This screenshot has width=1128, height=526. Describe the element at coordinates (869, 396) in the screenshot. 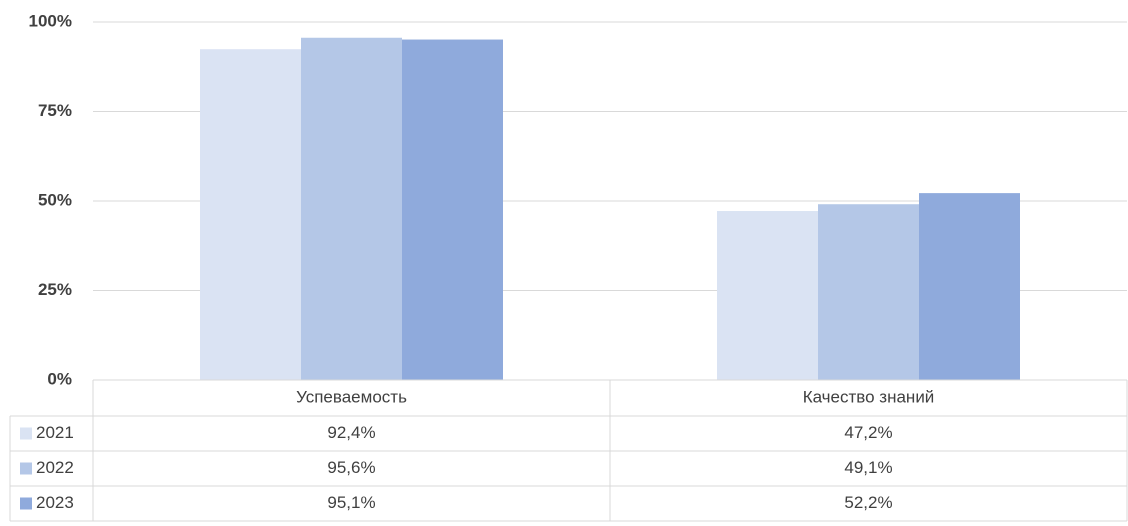

I see `category-label: Качество знаний` at that location.